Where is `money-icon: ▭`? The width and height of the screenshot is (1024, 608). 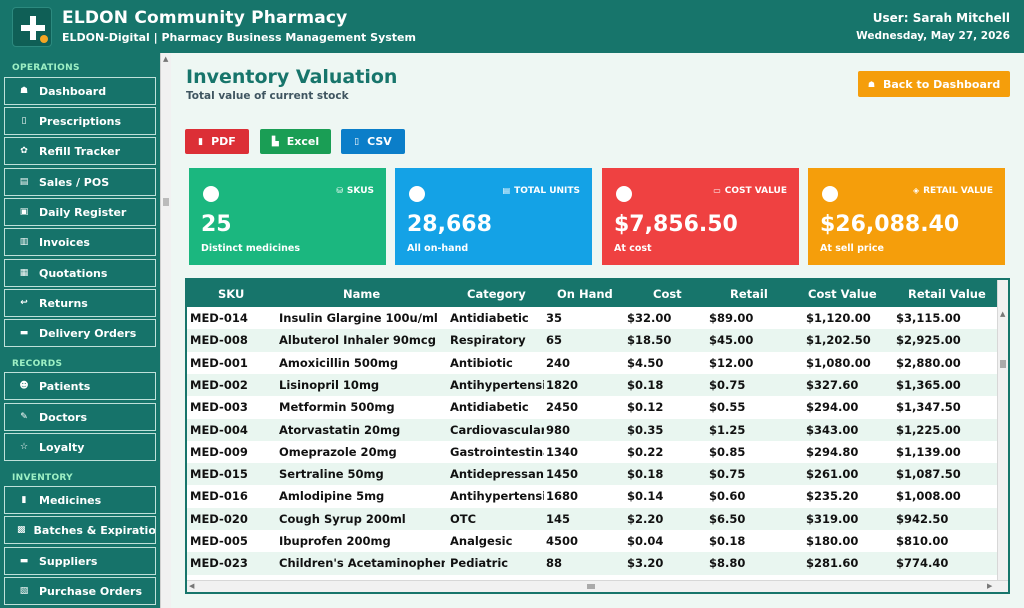 money-icon: ▭ is located at coordinates (717, 190).